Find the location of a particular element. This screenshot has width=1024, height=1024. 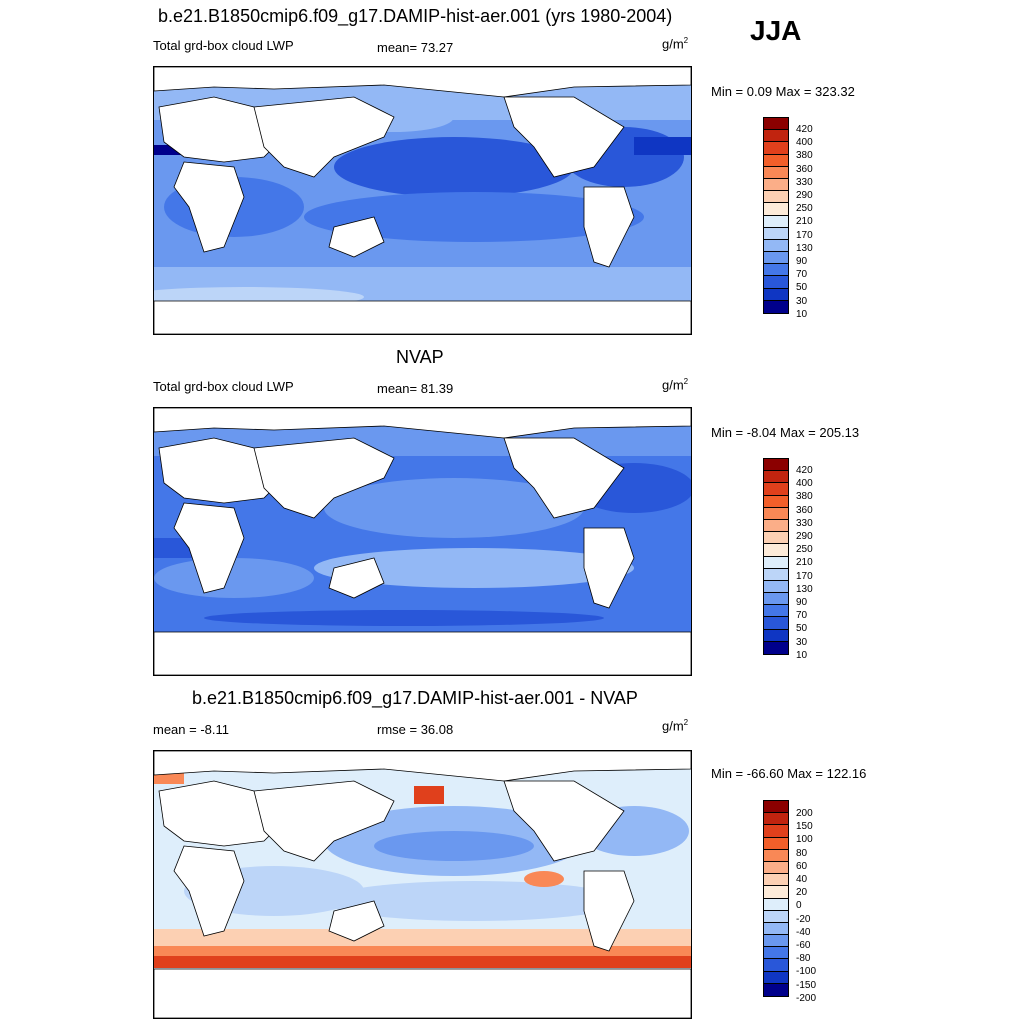

panel1-tick: 170 is located at coordinates (804, 235).